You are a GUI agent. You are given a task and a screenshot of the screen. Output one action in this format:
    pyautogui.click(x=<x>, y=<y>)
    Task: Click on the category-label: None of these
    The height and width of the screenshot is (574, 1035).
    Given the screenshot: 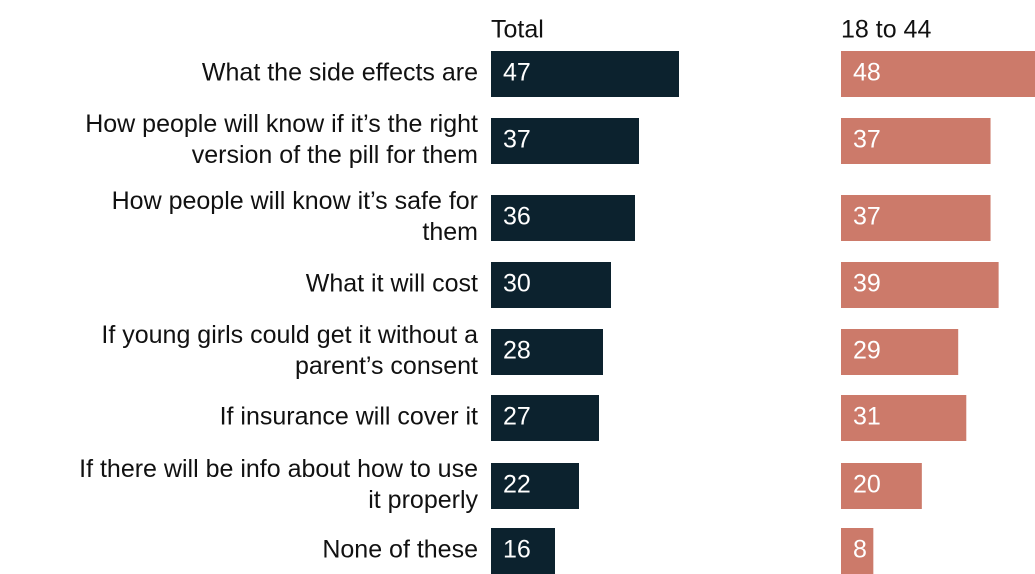 What is the action you would take?
    pyautogui.click(x=400, y=550)
    